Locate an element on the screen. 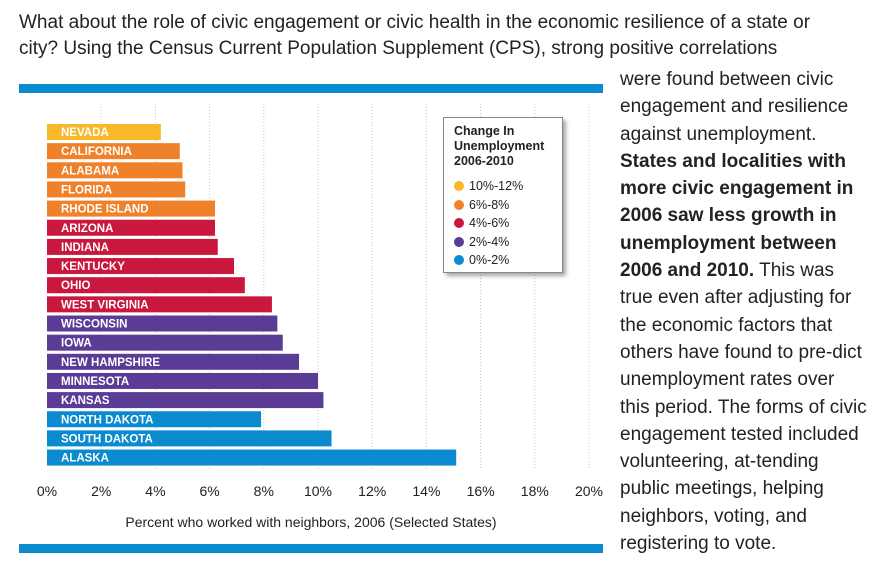  bar-label: NORTH DAKOTA is located at coordinates (107, 420).